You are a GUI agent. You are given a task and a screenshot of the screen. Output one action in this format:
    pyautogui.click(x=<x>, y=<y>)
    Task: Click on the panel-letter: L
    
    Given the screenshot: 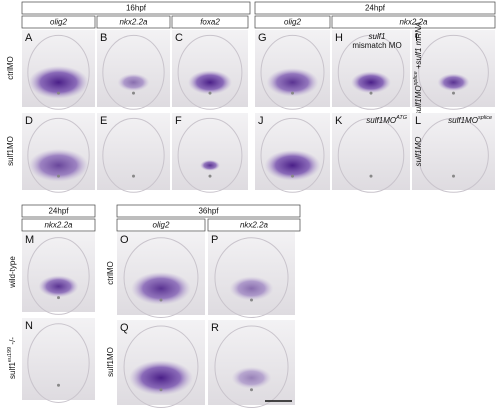 What is the action you would take?
    pyautogui.click(x=418, y=121)
    